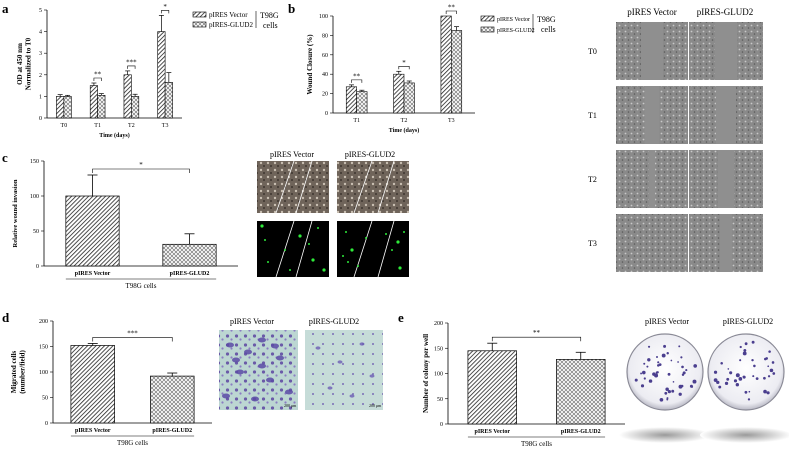  Describe the element at coordinates (592, 243) in the screenshot. I see `timepoint-label: T3` at that location.